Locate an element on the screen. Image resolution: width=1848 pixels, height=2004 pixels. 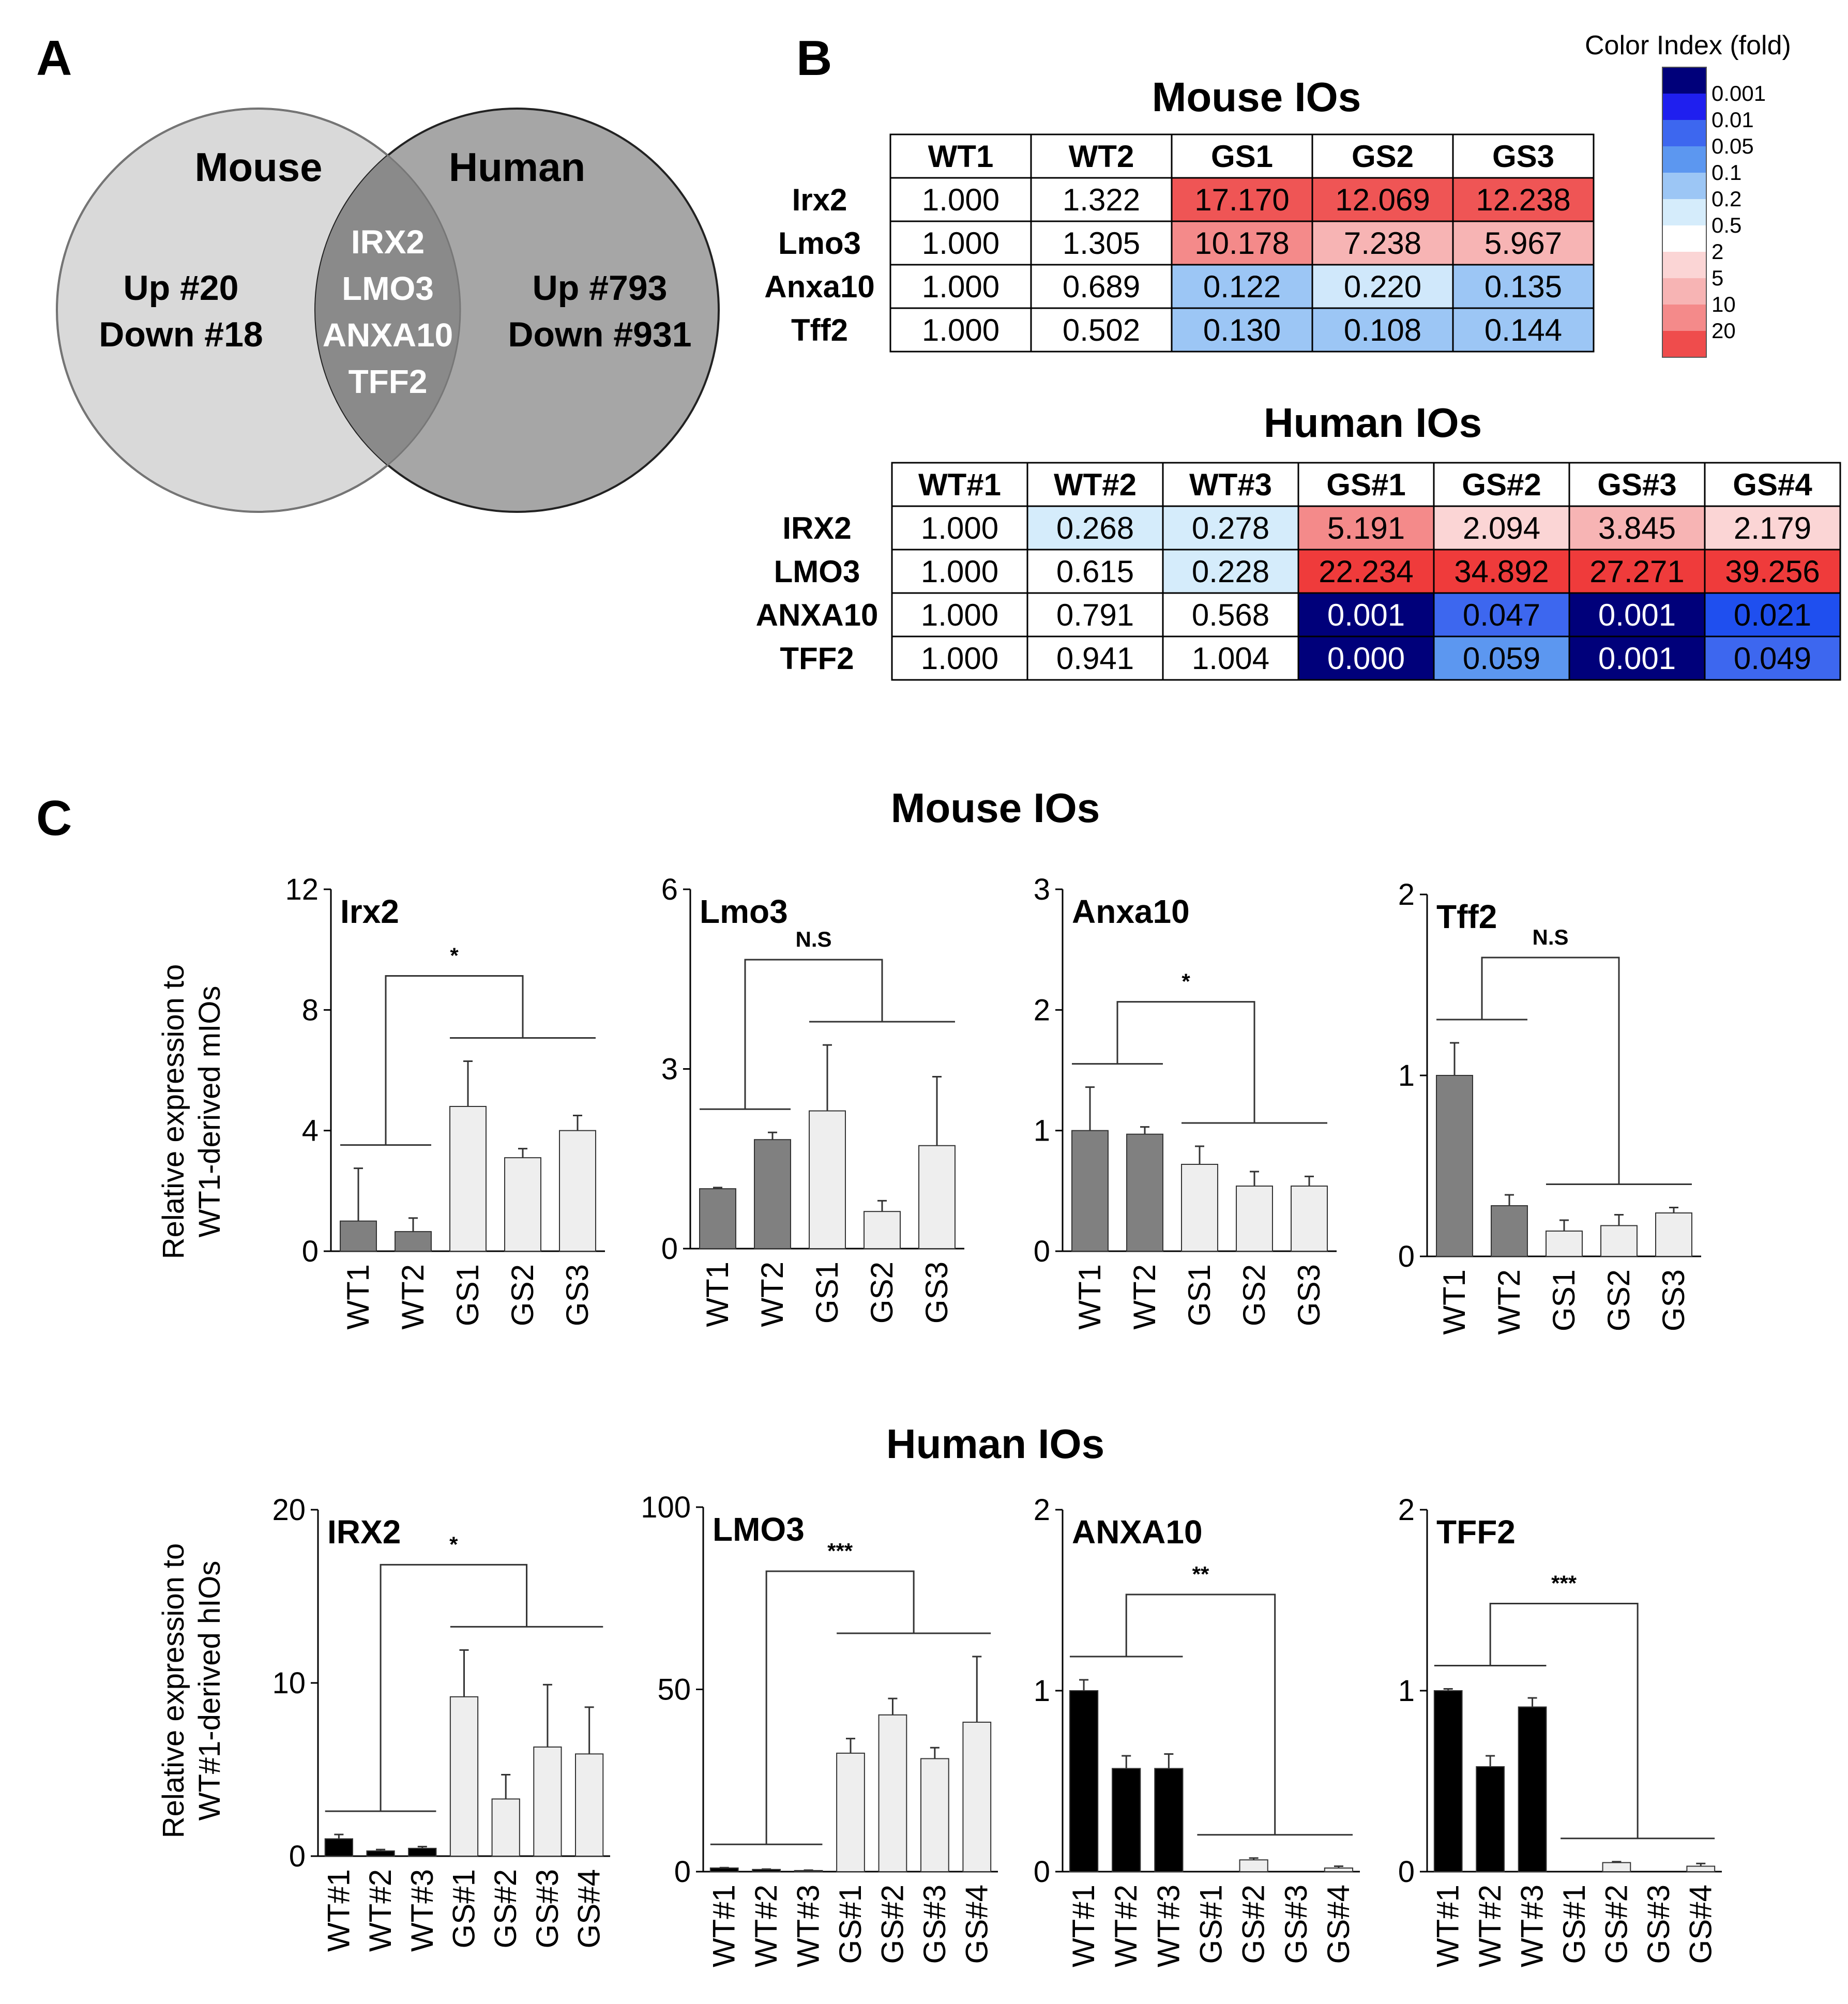
bar-chart-tff2: 0 1 2 Tff2 WT1 WT2 GS1 GS2 GS3 N.S is located at coordinates (1549, 1106).